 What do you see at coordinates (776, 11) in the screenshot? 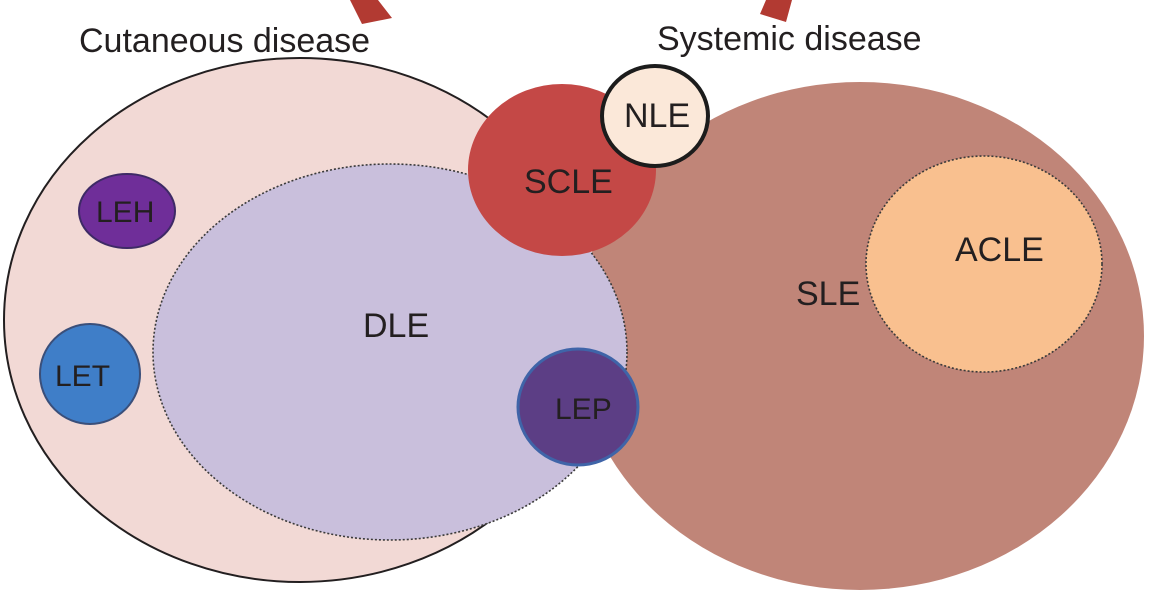
I see `systemic-arrow-icon` at bounding box center [776, 11].